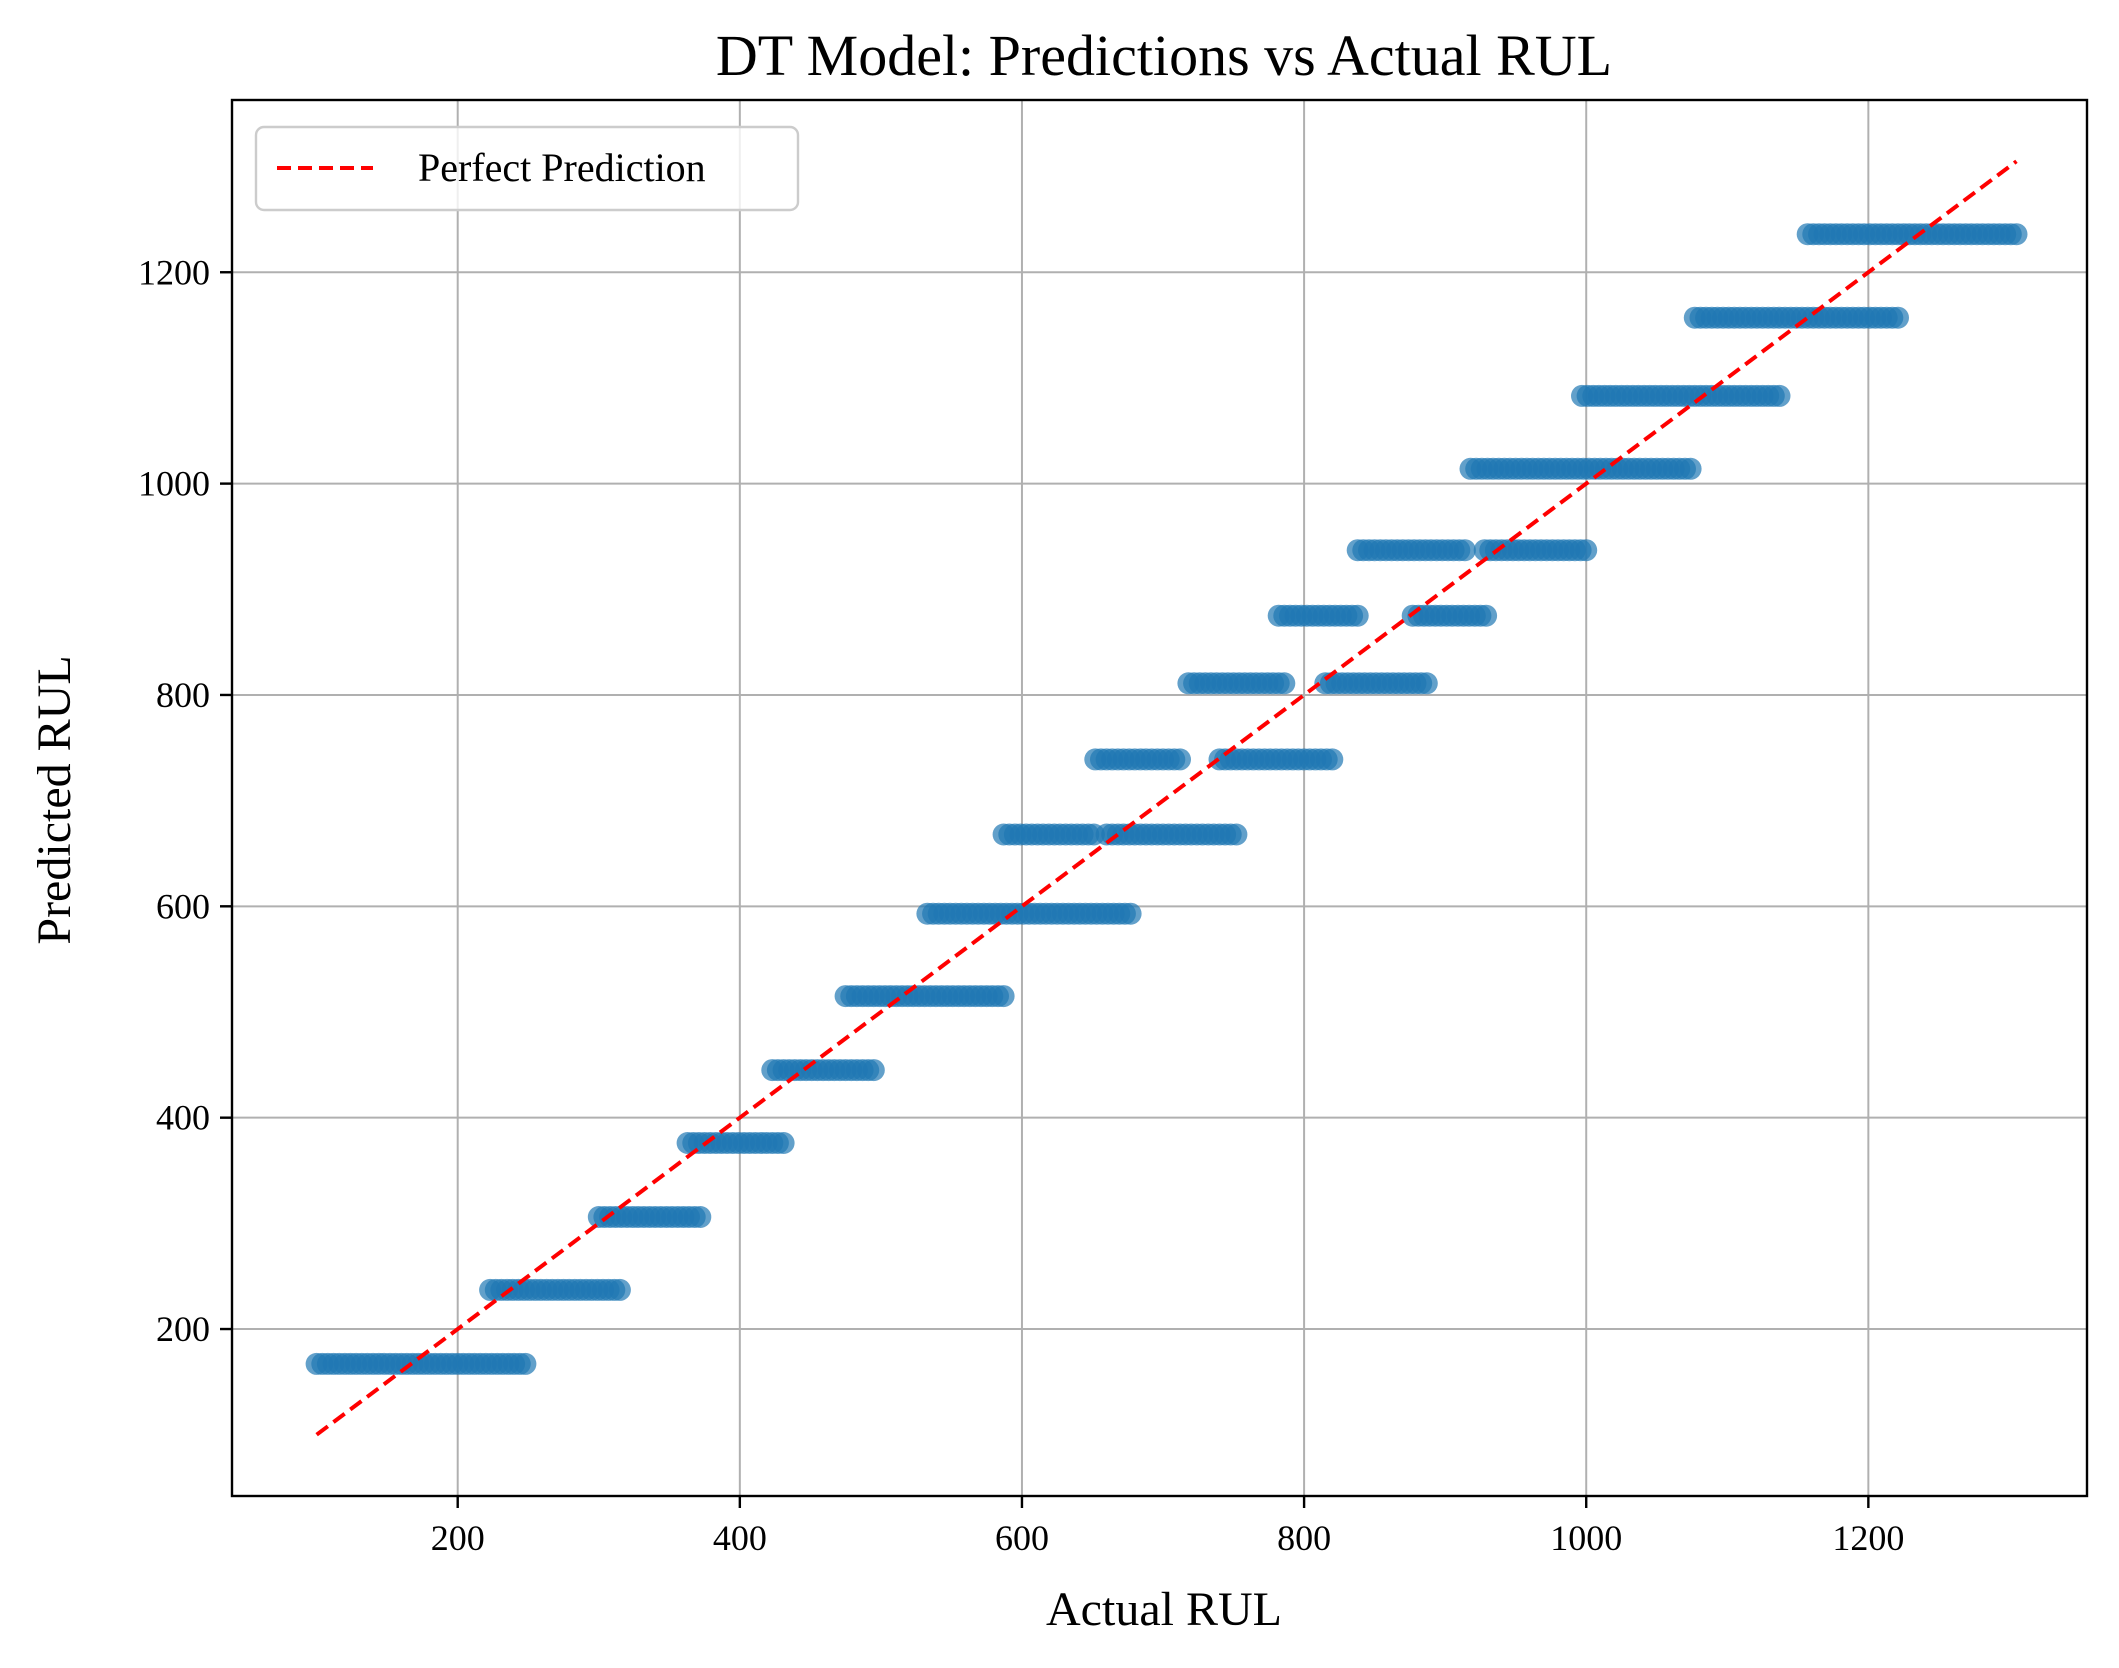 The width and height of the screenshot is (2119, 1668). Describe the element at coordinates (1022, 1538) in the screenshot. I see `x-tick-label: 600` at that location.